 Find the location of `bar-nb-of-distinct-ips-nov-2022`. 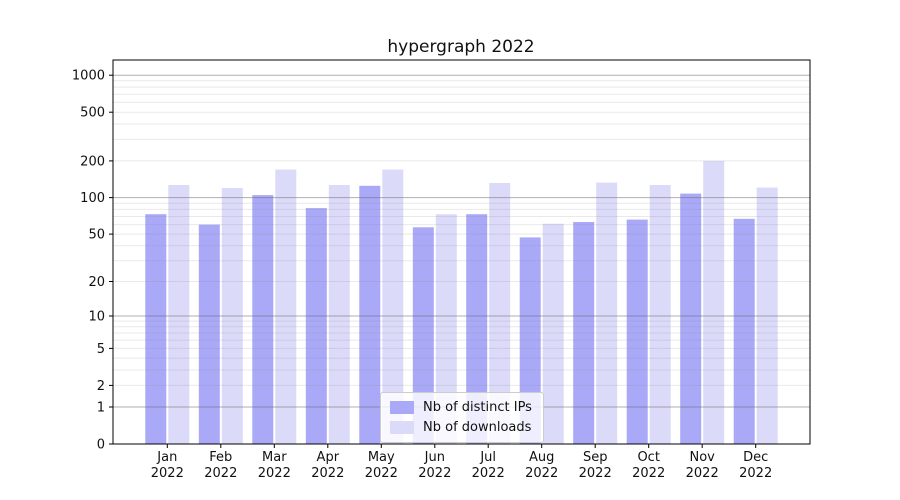

bar-nb-of-distinct-ips-nov-2022 is located at coordinates (691, 318).